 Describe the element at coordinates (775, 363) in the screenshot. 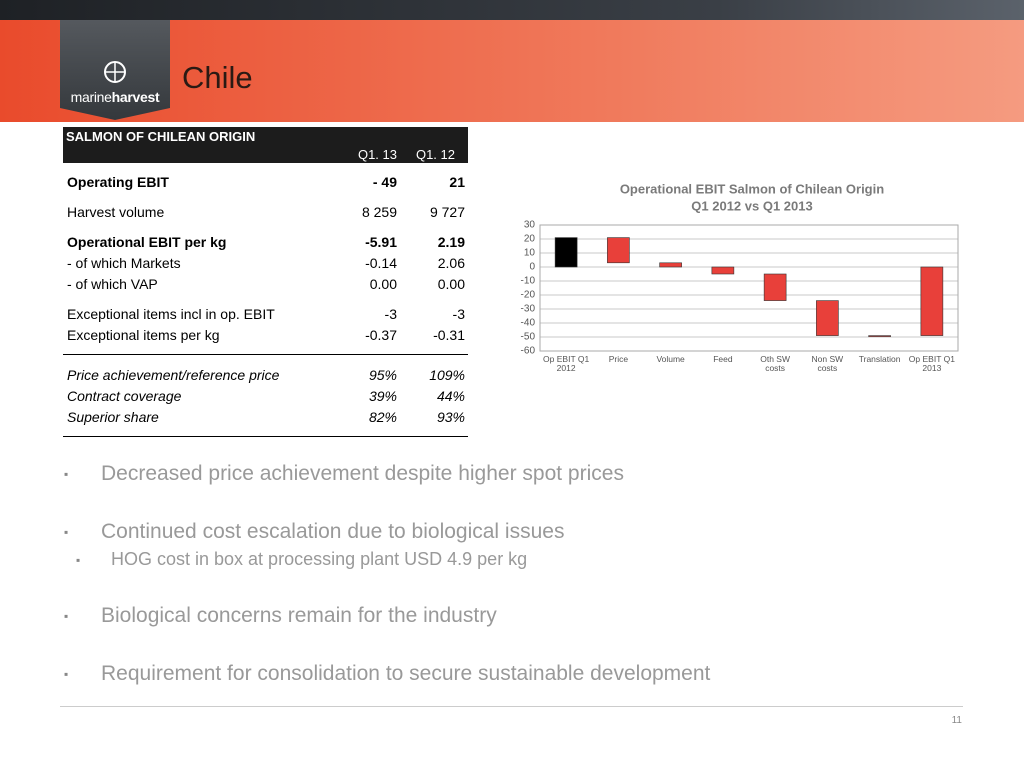

I see `x-tick-label: Oth SW costs` at that location.